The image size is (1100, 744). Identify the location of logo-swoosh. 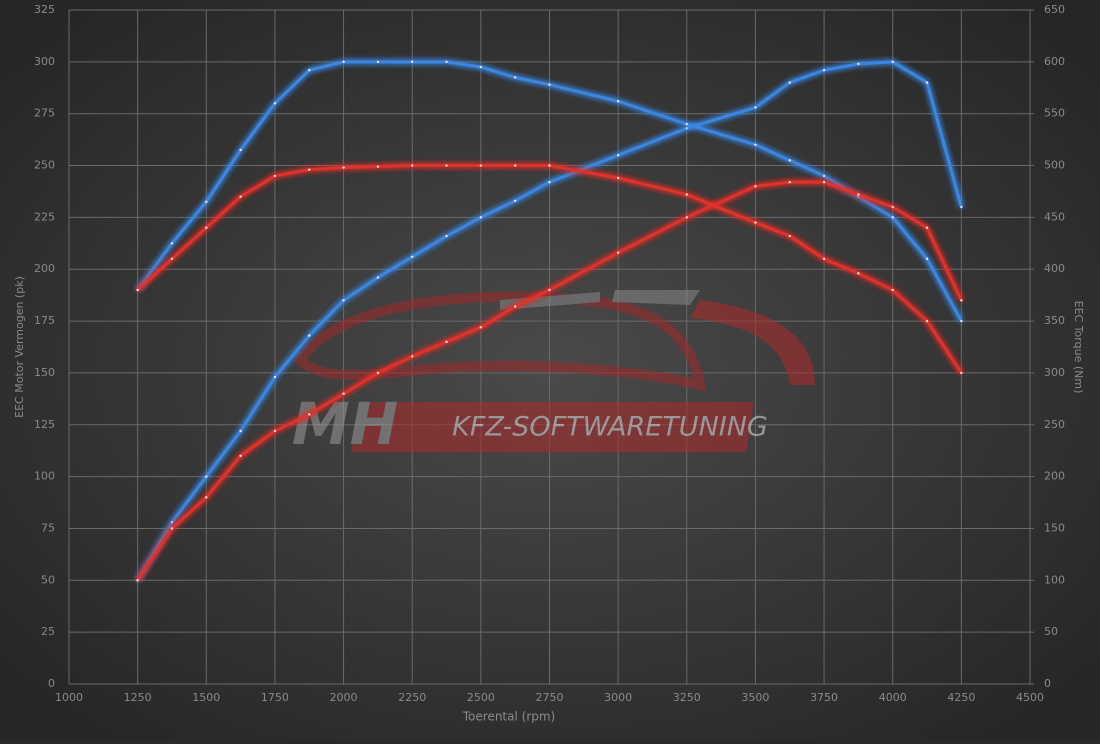
(500, 341).